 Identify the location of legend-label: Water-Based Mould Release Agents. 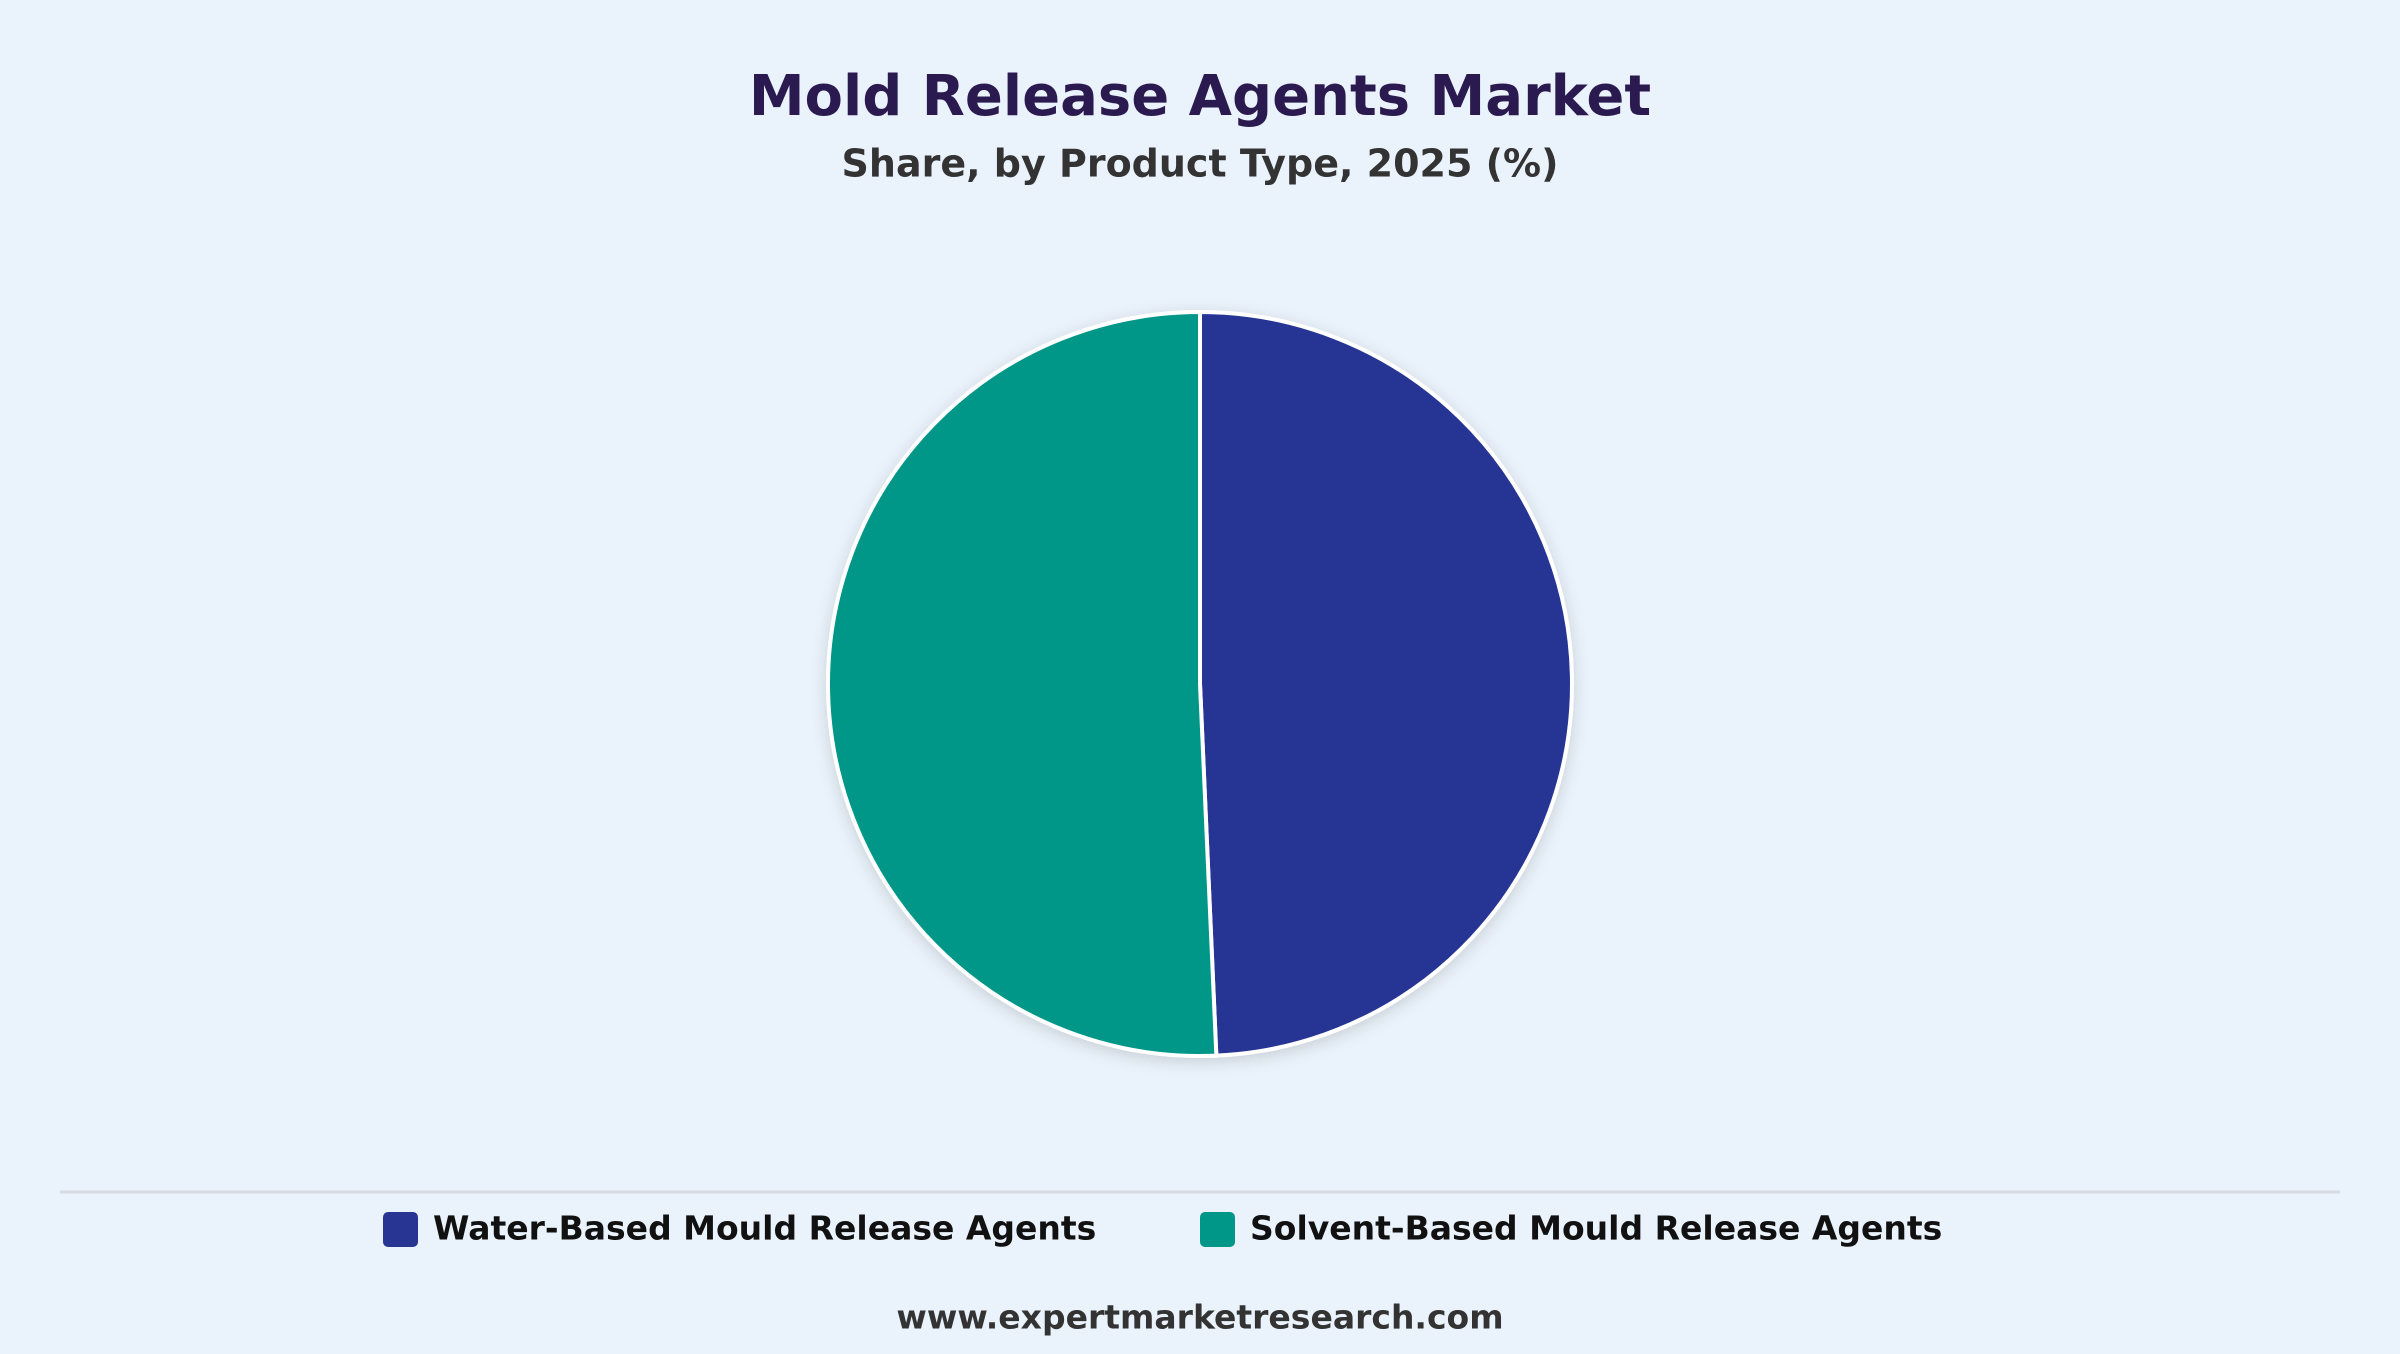
(764, 1228).